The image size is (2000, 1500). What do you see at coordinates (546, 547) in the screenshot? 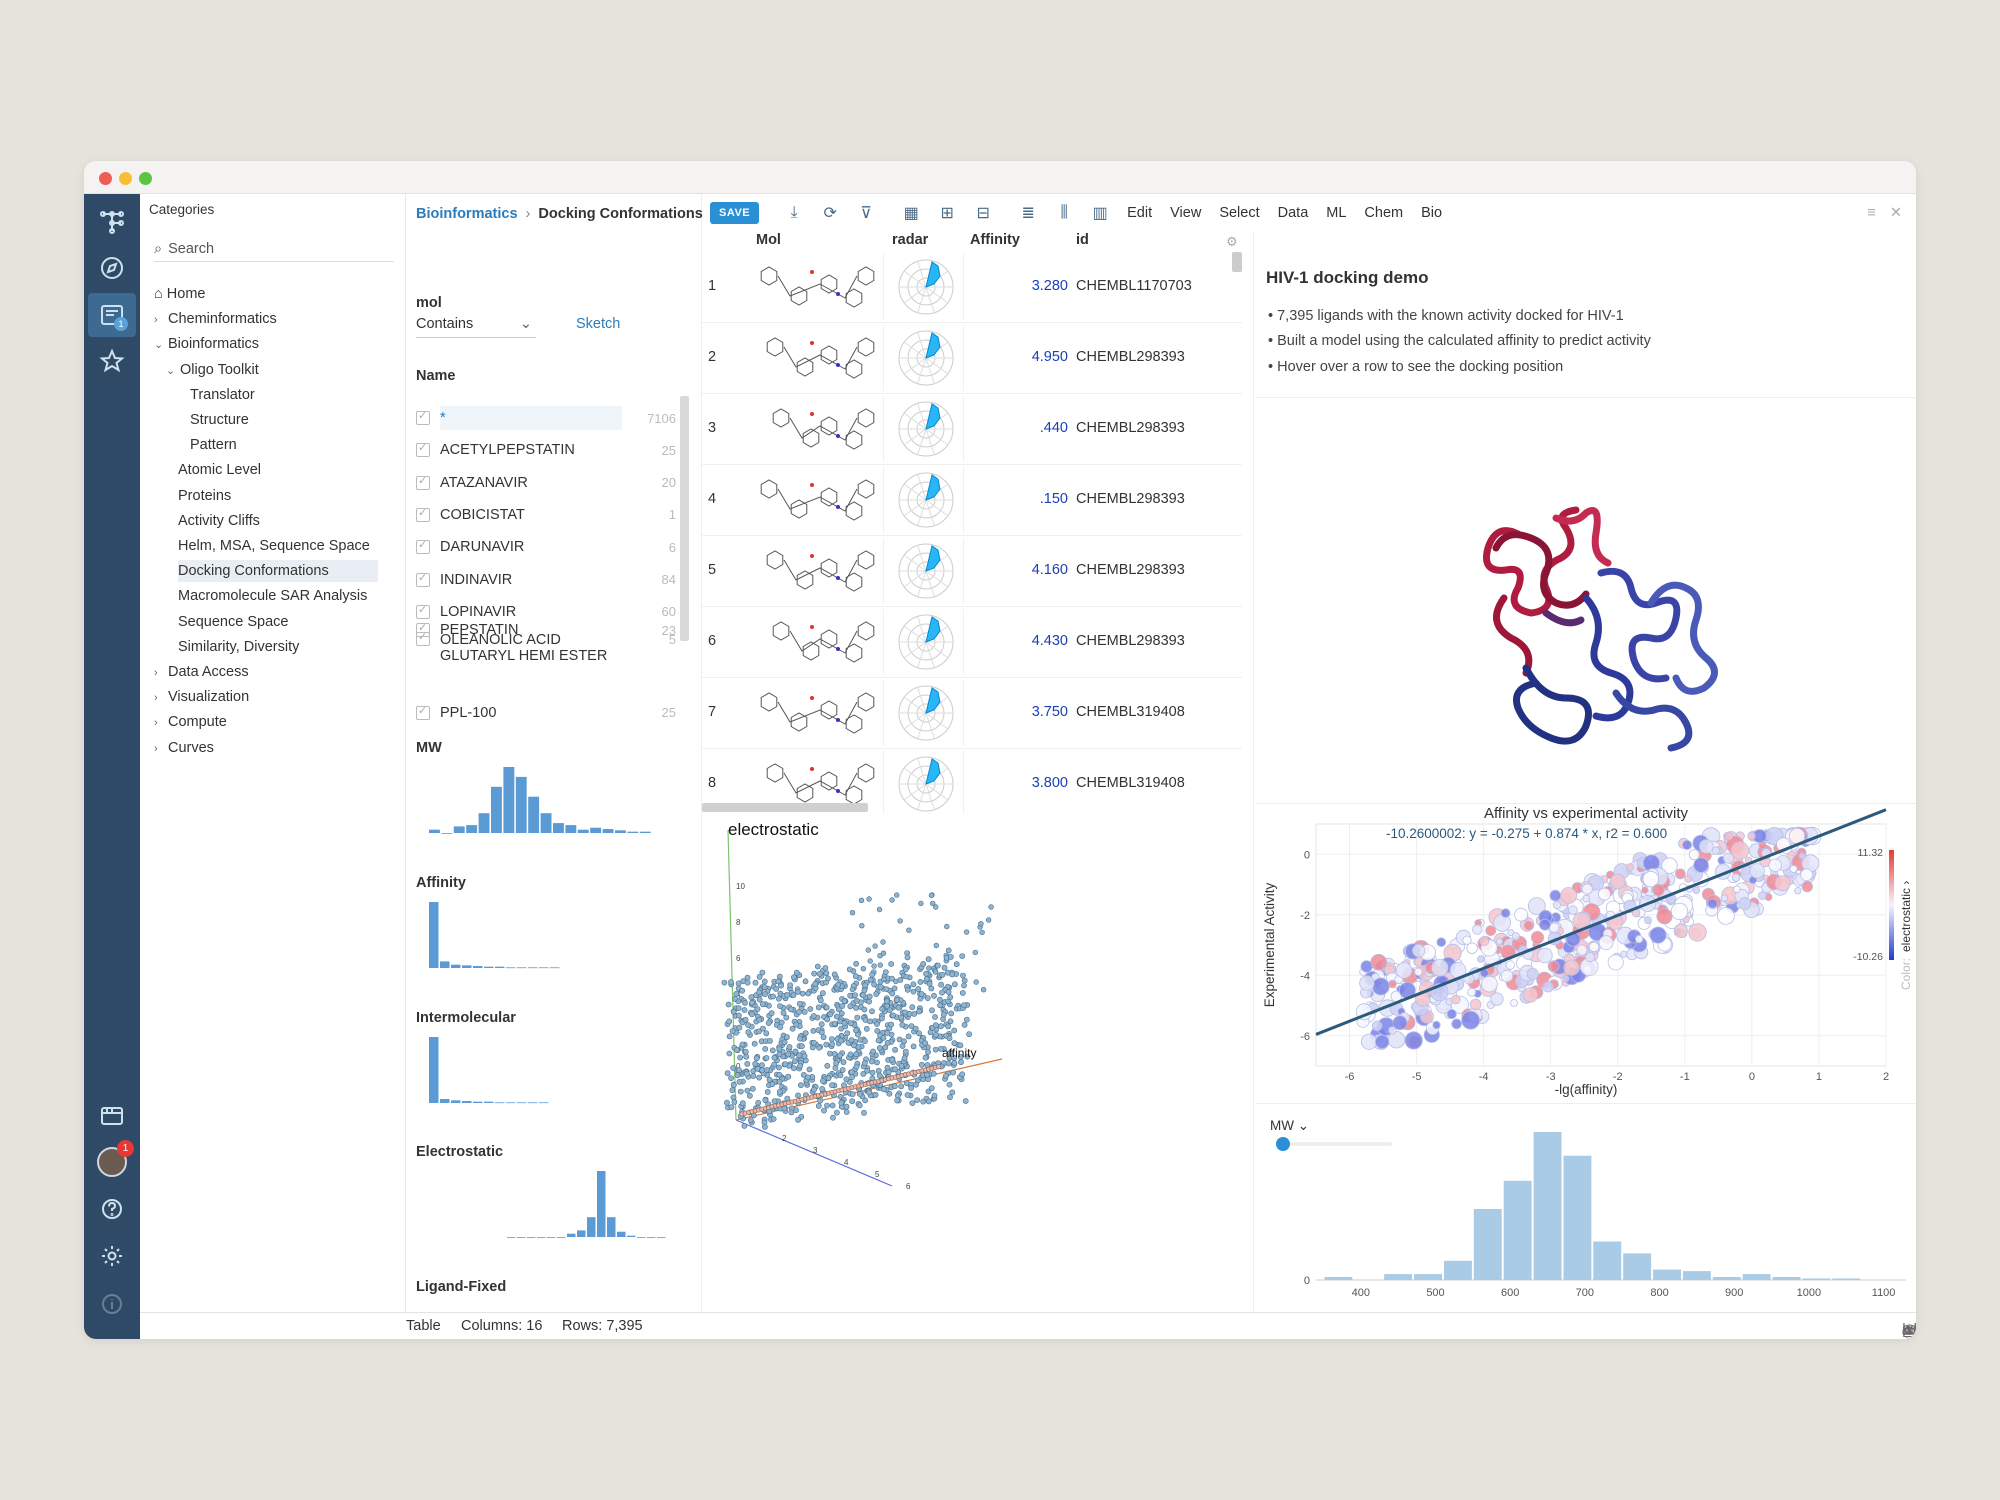
I see `name-filter-item: DARUNAVIR 6` at bounding box center [546, 547].